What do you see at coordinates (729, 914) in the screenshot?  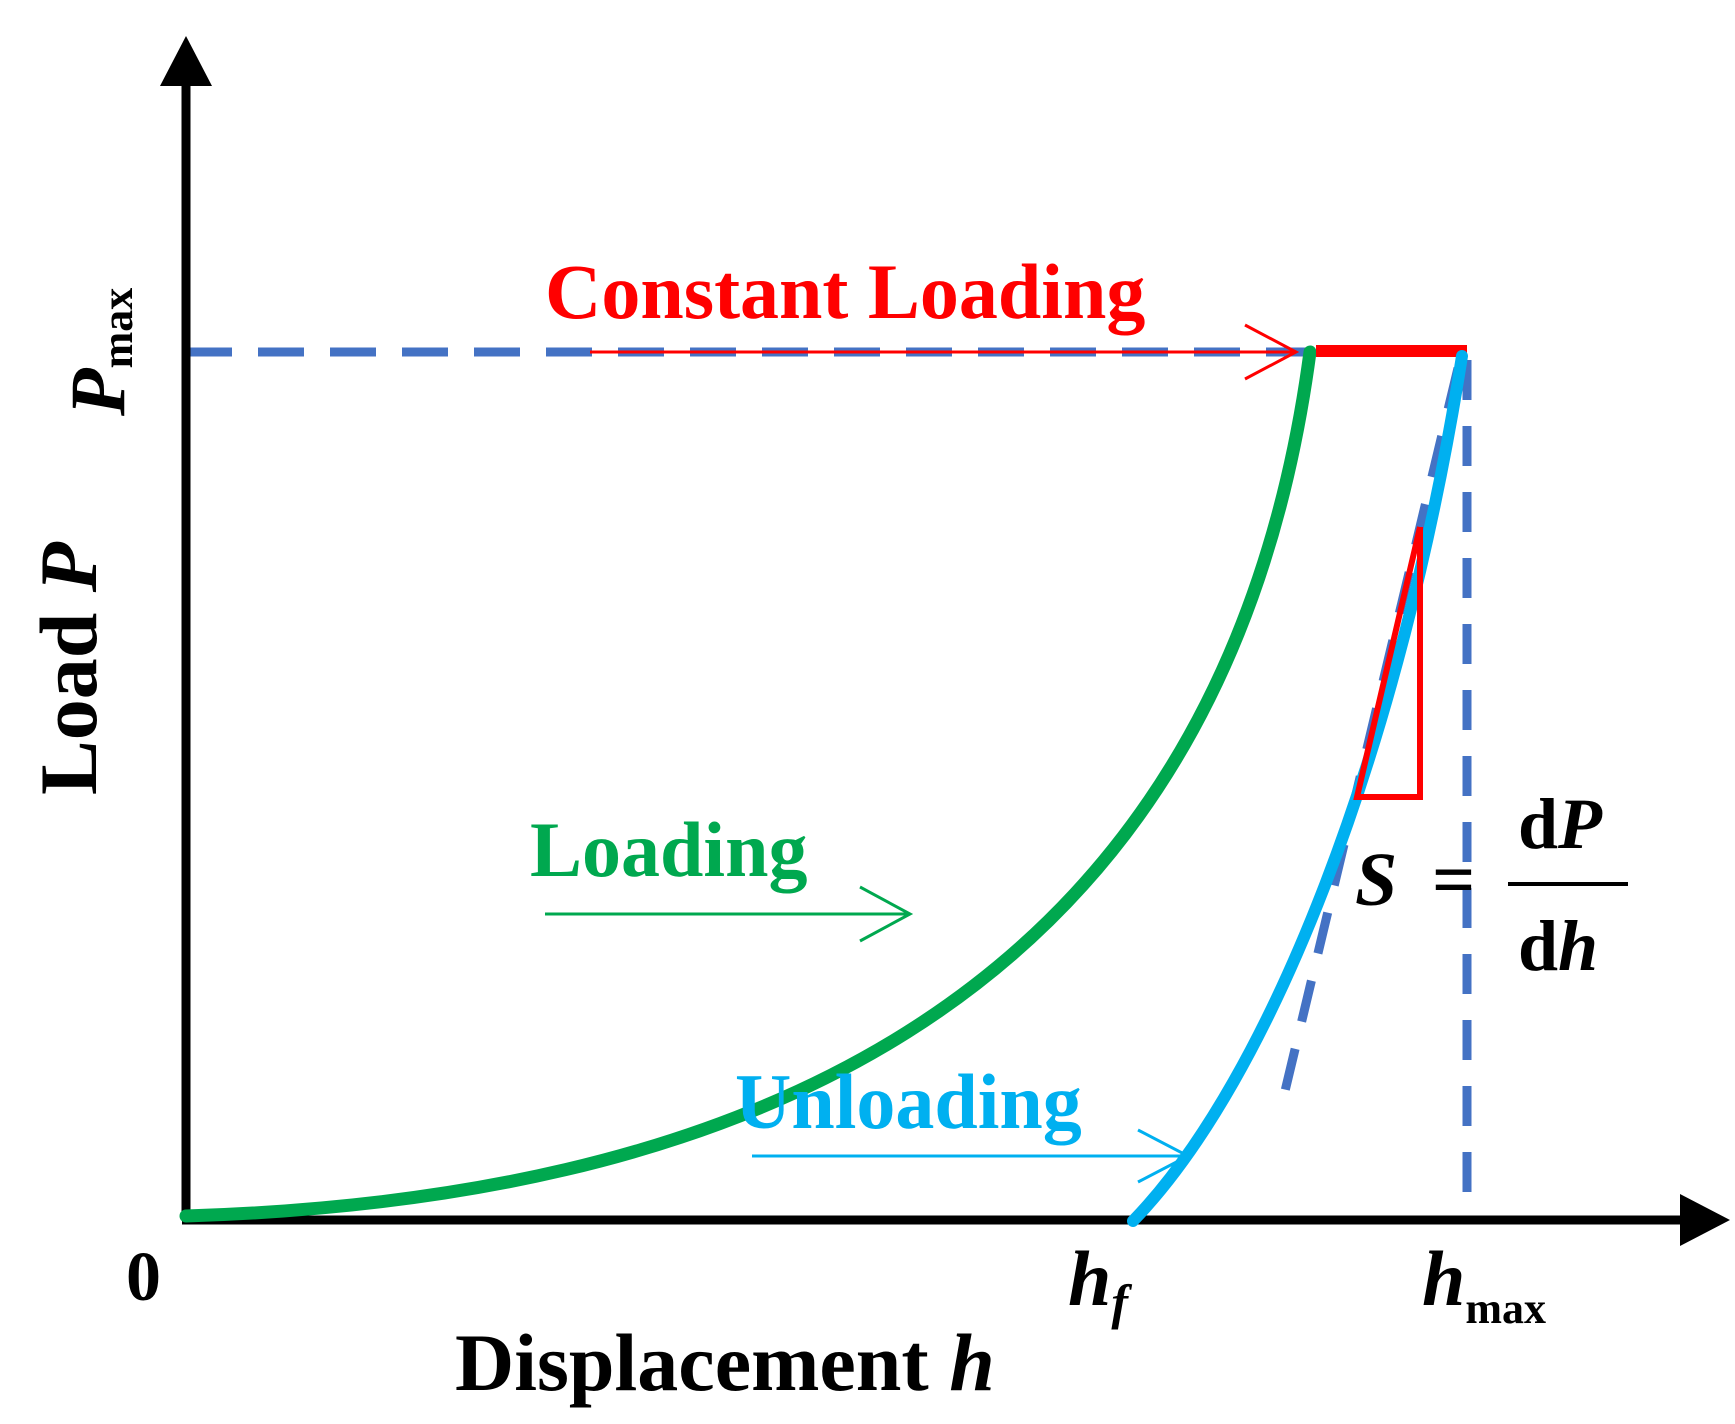 I see `loading-arrow` at bounding box center [729, 914].